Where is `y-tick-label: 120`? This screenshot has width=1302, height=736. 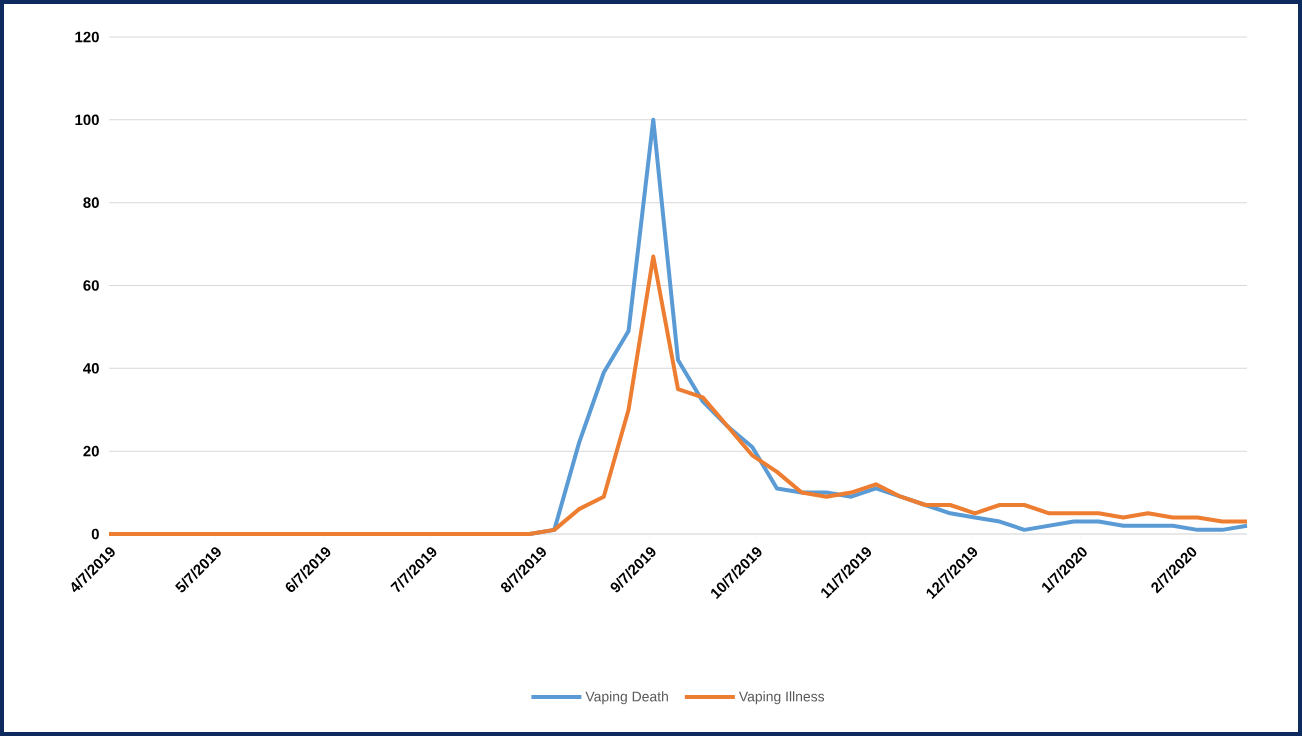 y-tick-label: 120 is located at coordinates (87, 37).